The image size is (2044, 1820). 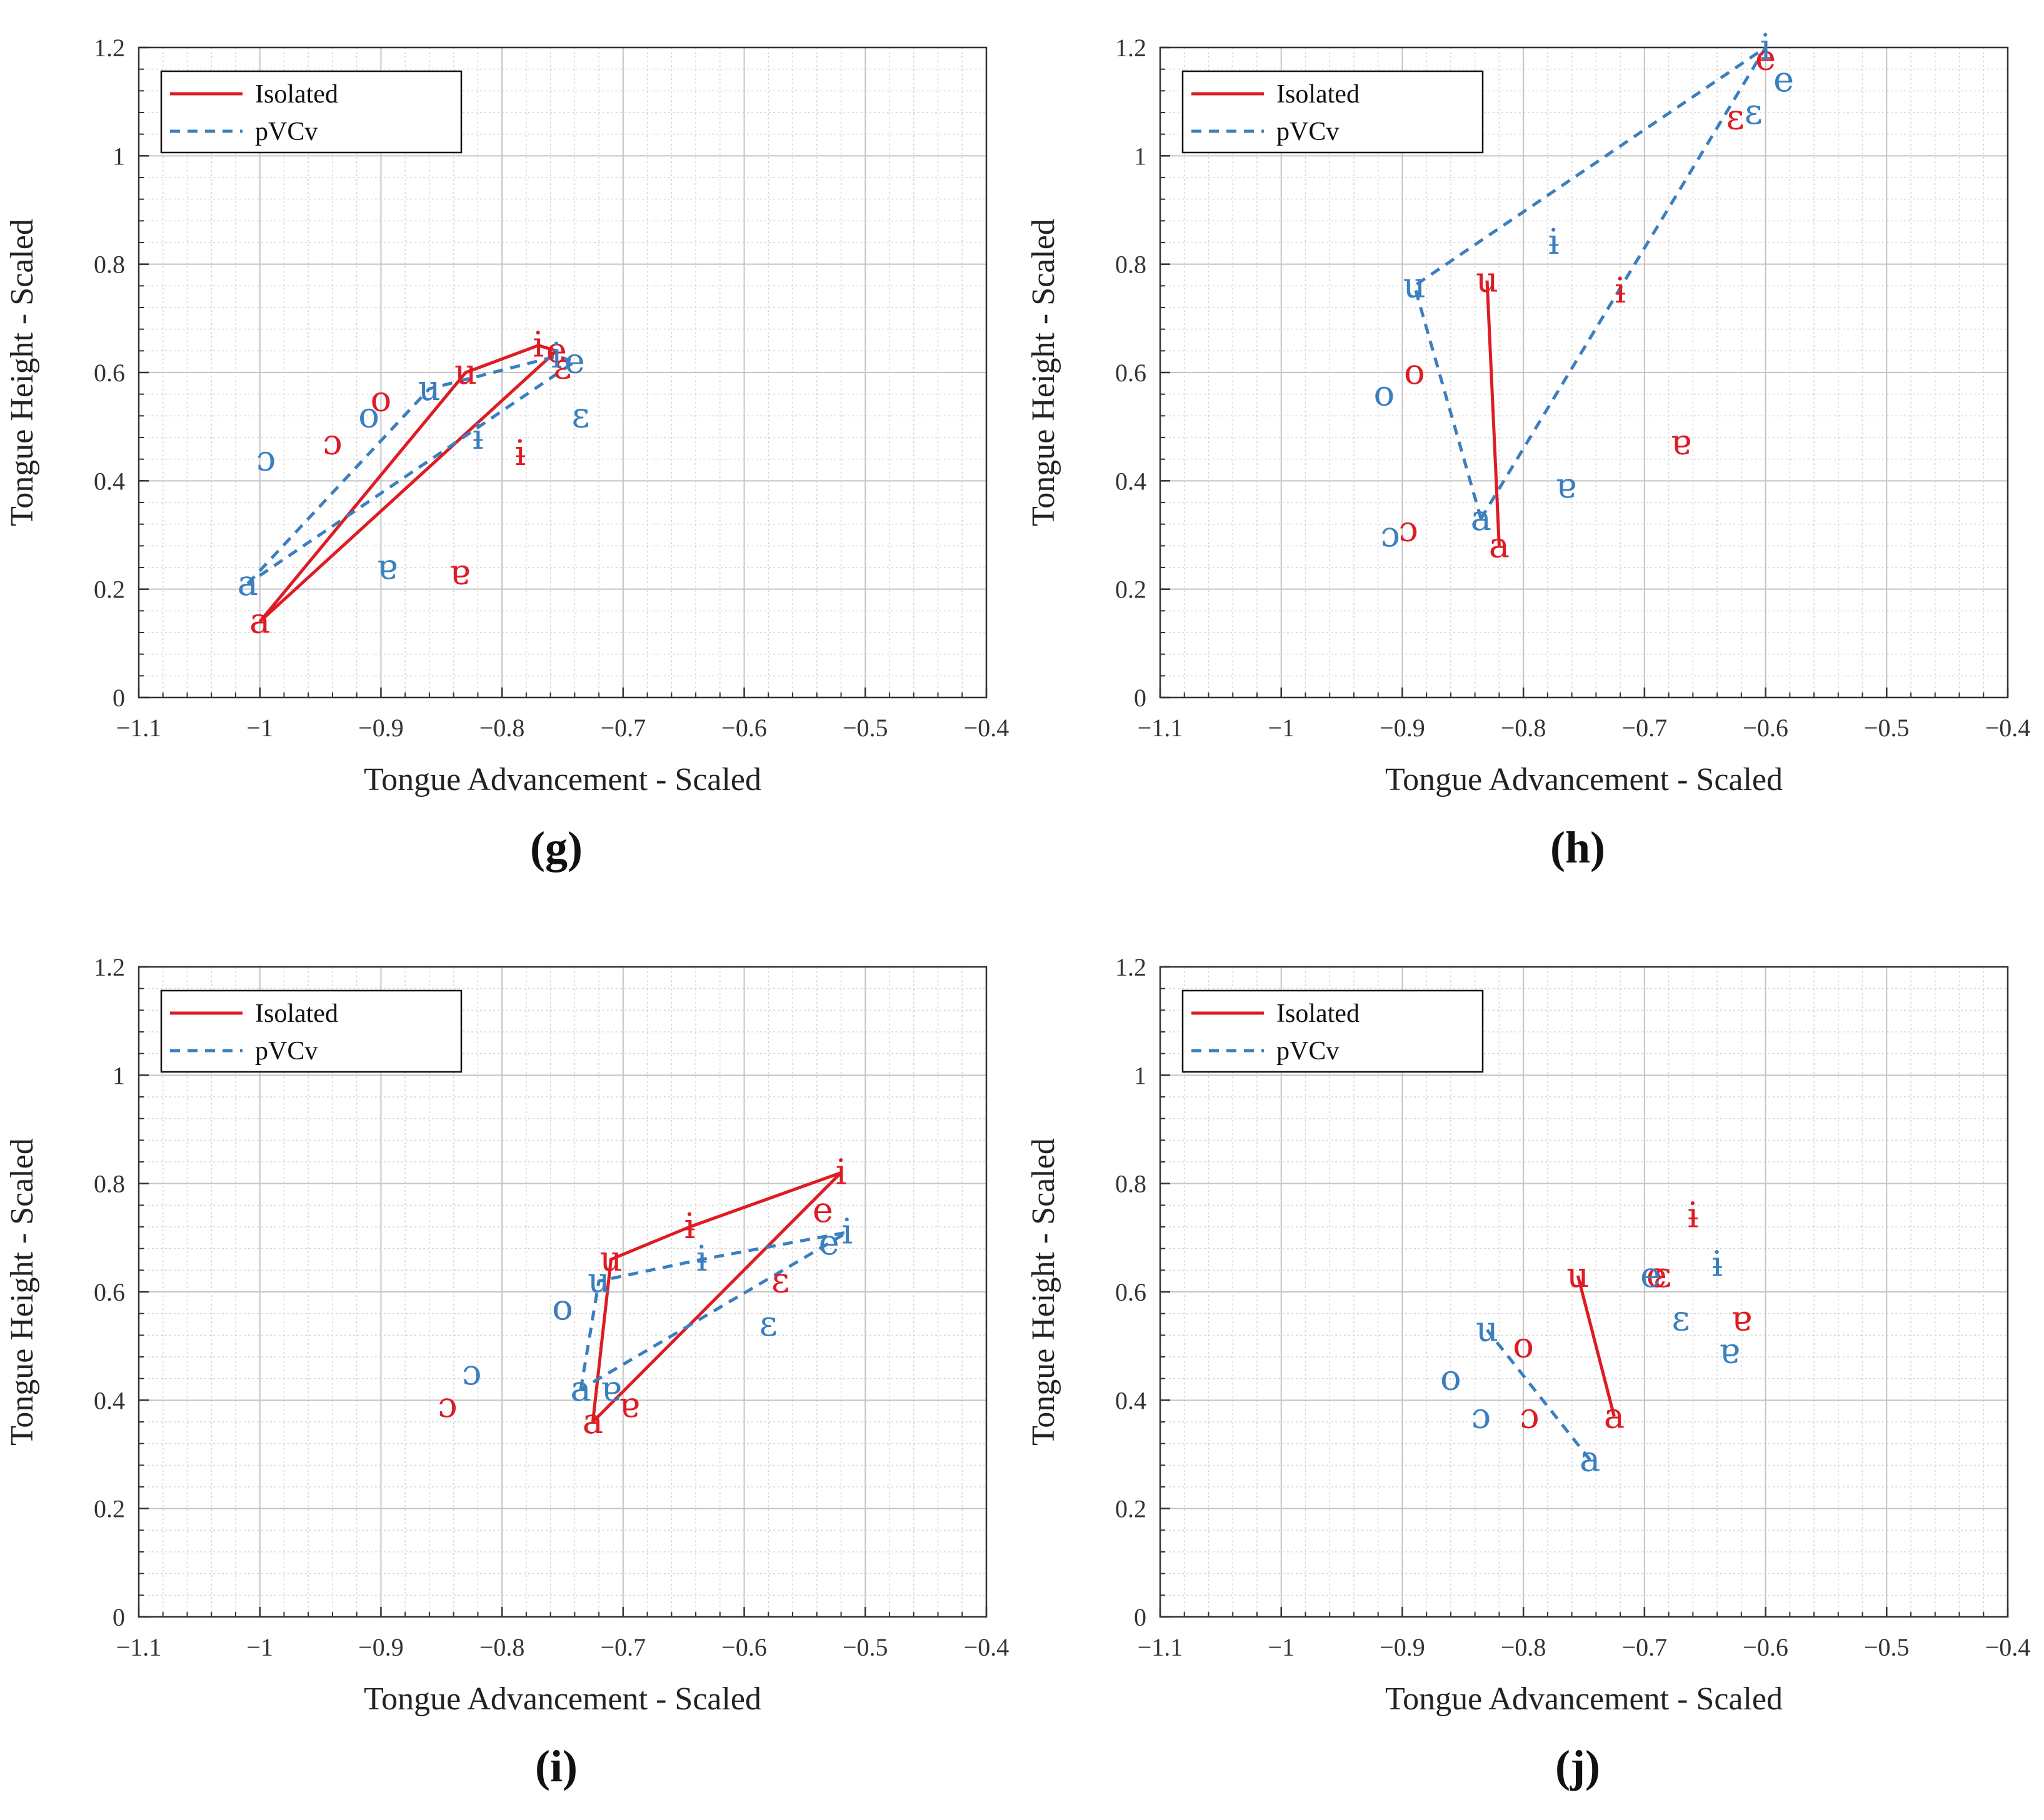 What do you see at coordinates (556, 847) in the screenshot?
I see `panel-label: (g)` at bounding box center [556, 847].